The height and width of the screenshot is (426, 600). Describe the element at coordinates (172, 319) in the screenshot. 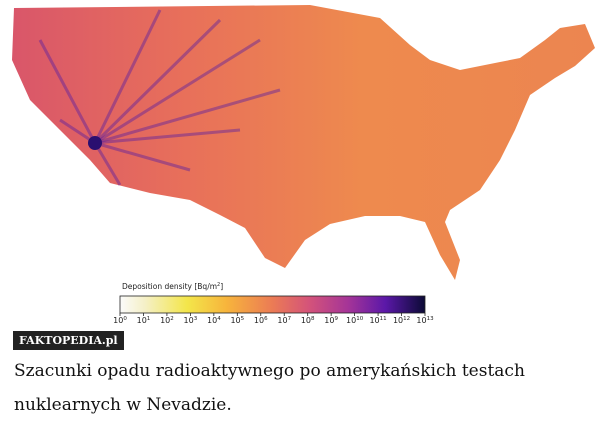

I see `tick-exponent: 2` at that location.